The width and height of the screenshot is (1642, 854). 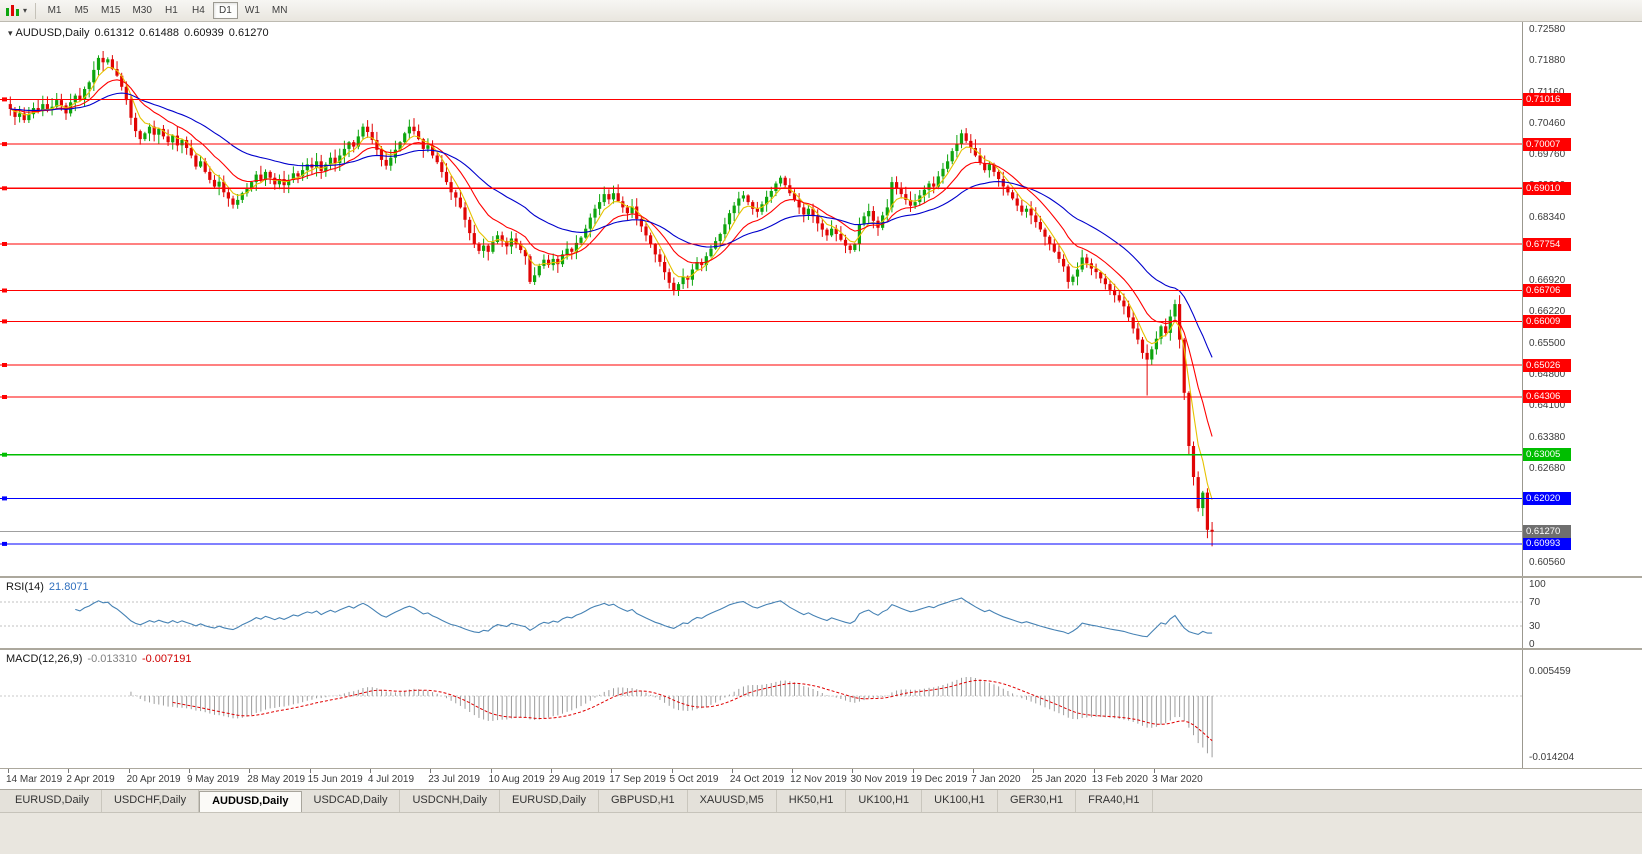 What do you see at coordinates (1547, 532) in the screenshot?
I see `bid-price-badge: 0.61270` at bounding box center [1547, 532].